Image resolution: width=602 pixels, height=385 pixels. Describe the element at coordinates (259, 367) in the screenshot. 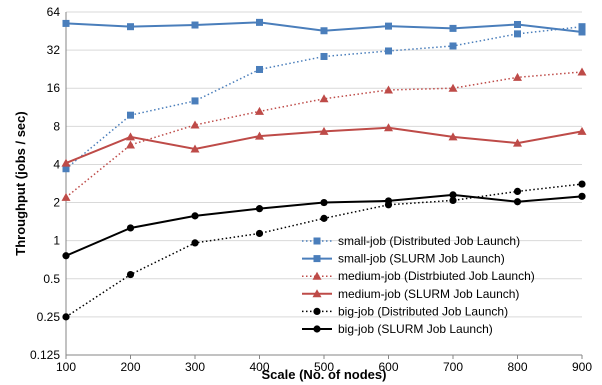

I see `x-tick-label: 400` at that location.